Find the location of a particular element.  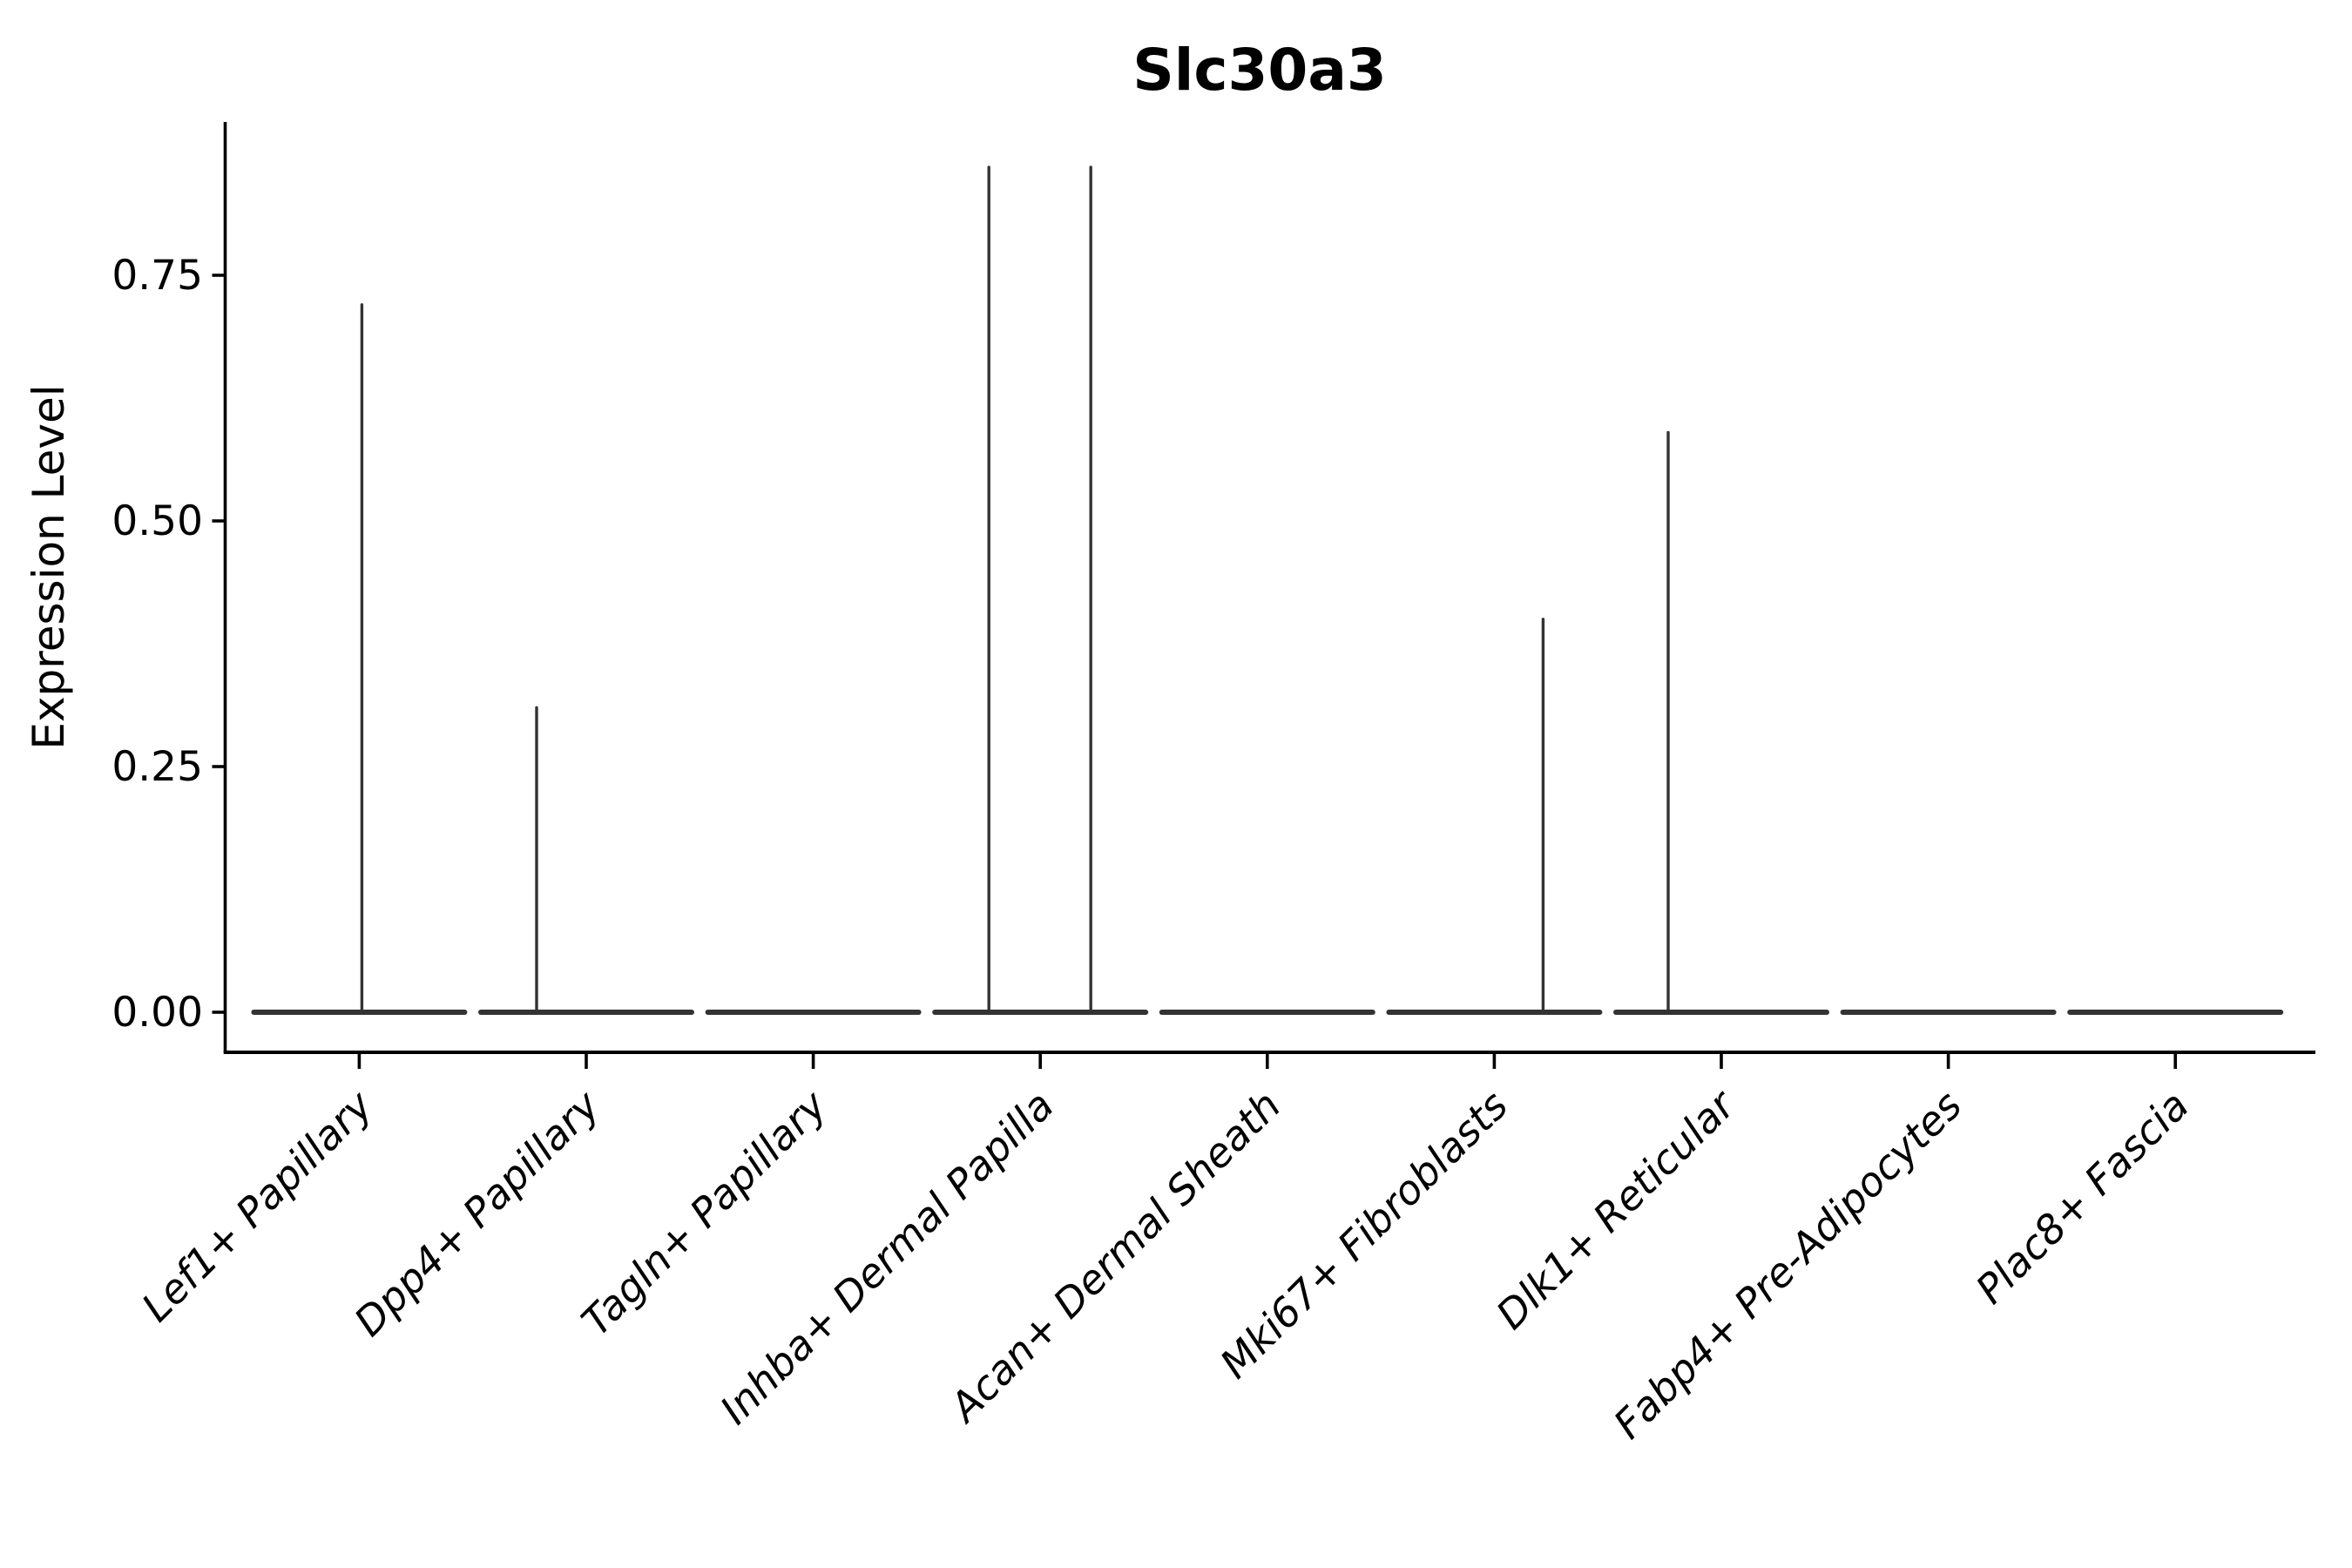

x-category-label: Tagln+ Papillary is located at coordinates (704, 1213).